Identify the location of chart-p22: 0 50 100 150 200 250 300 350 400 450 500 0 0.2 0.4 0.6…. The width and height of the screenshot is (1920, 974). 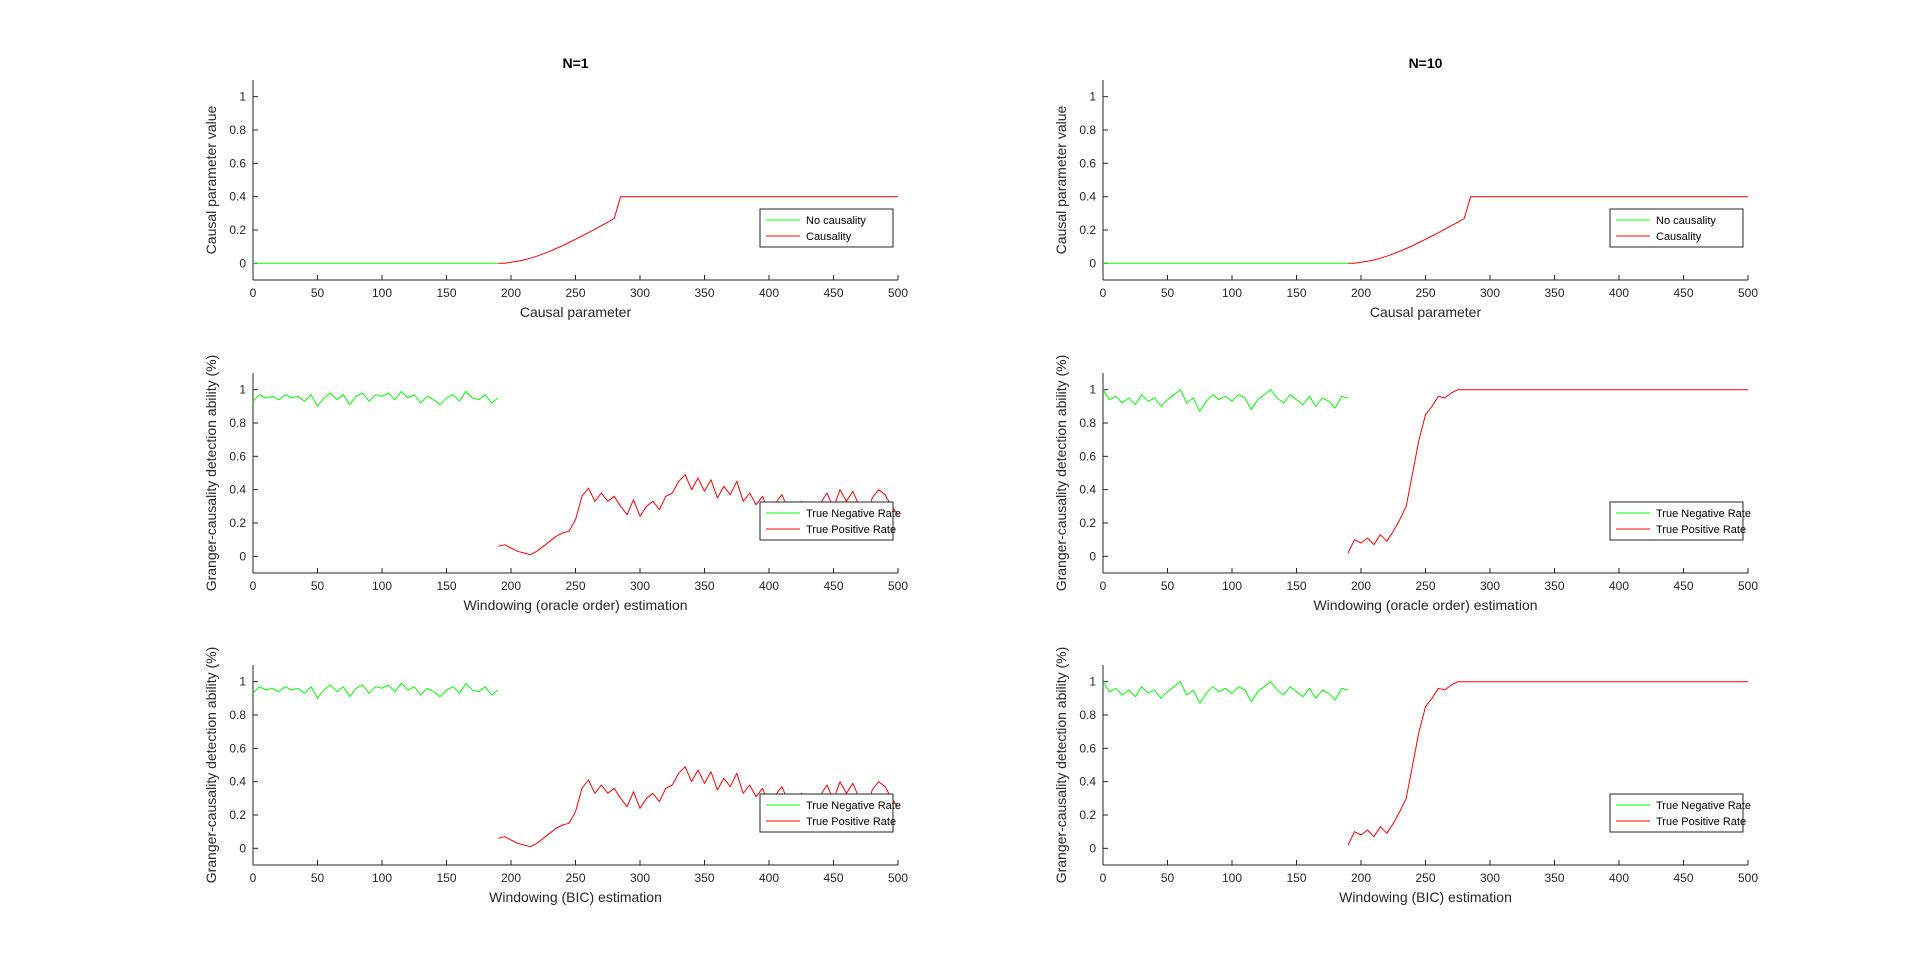
(1405, 484).